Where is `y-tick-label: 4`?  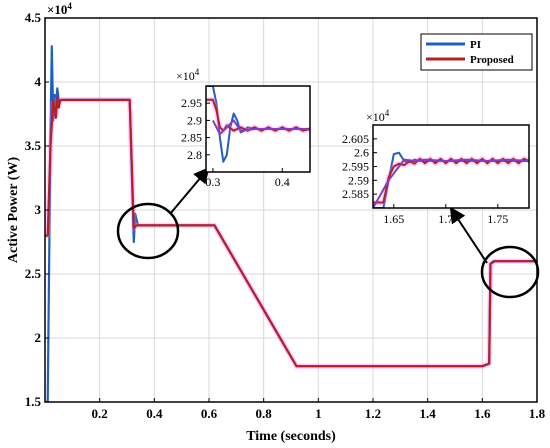
y-tick-label: 4 is located at coordinates (38, 81).